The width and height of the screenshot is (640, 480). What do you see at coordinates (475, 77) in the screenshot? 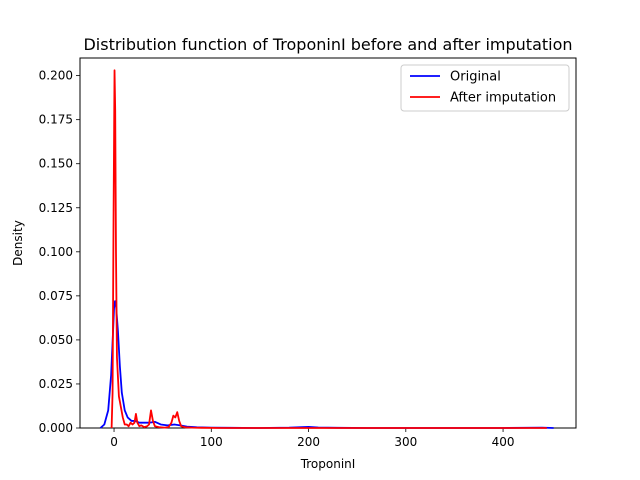
I see `legend-label-original: Original` at bounding box center [475, 77].